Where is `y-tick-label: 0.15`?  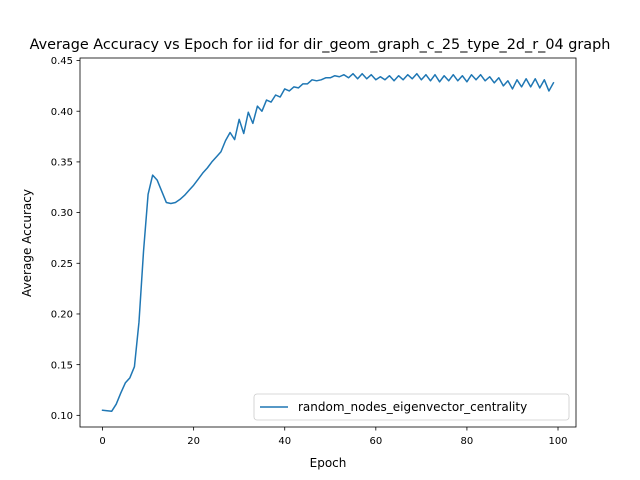
y-tick-label: 0.15 is located at coordinates (62, 365).